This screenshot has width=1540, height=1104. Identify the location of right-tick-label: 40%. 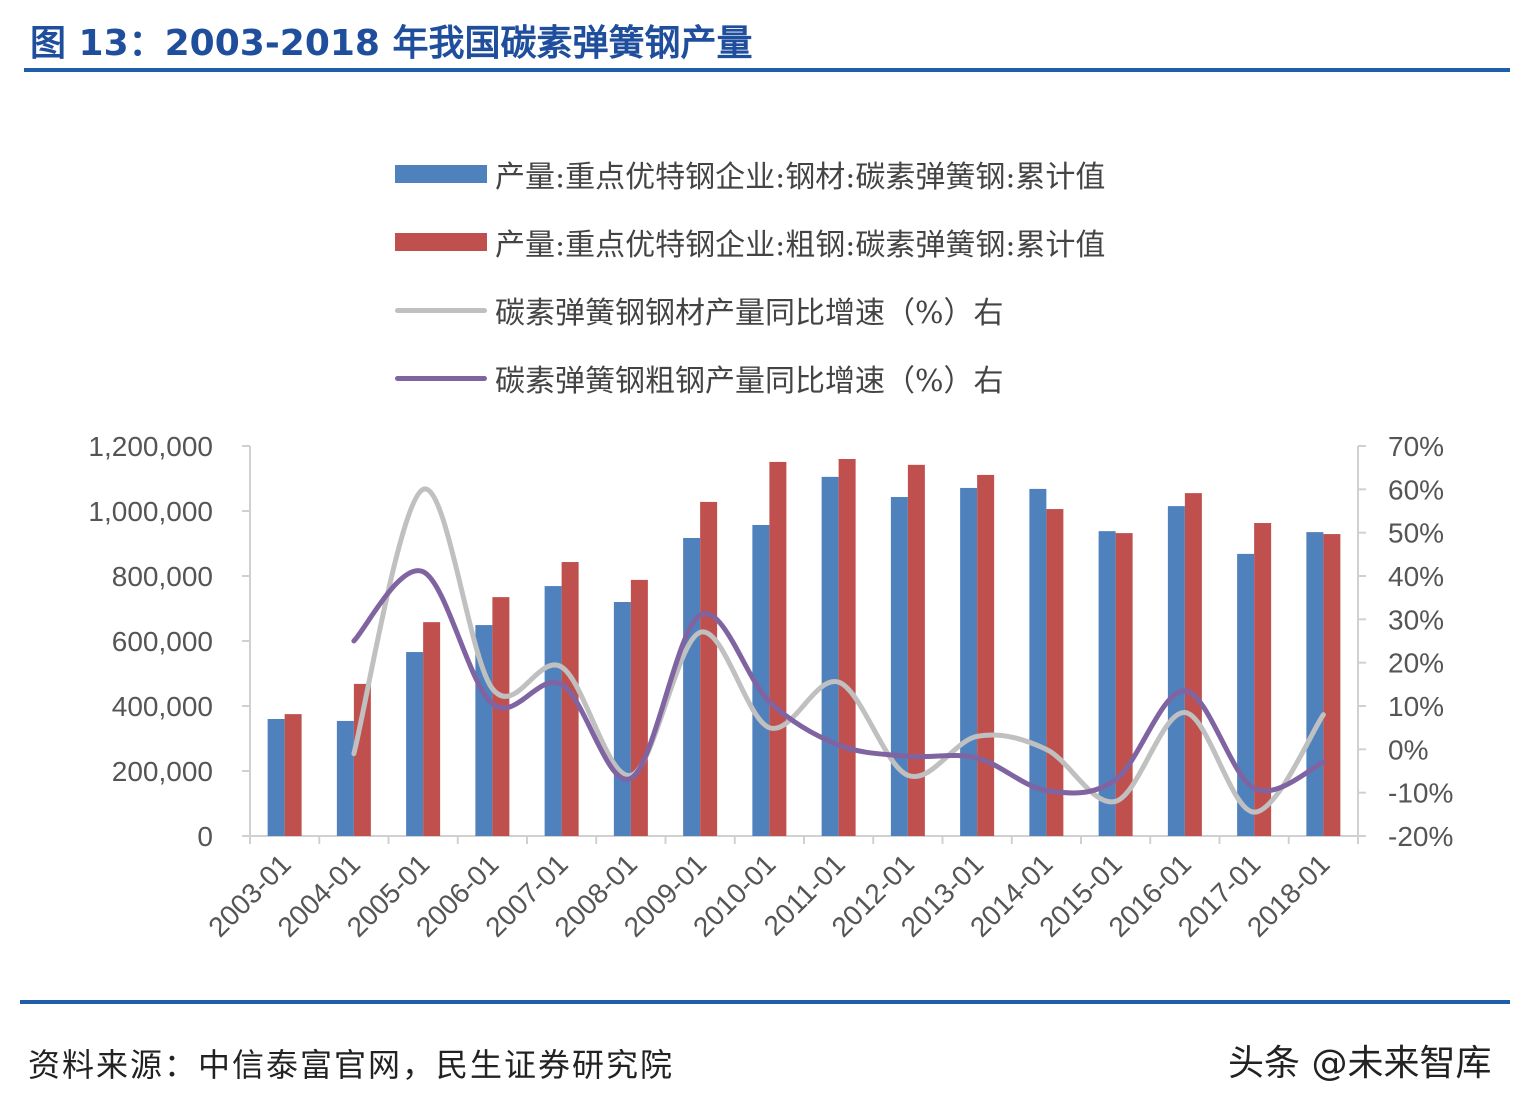
(1416, 576).